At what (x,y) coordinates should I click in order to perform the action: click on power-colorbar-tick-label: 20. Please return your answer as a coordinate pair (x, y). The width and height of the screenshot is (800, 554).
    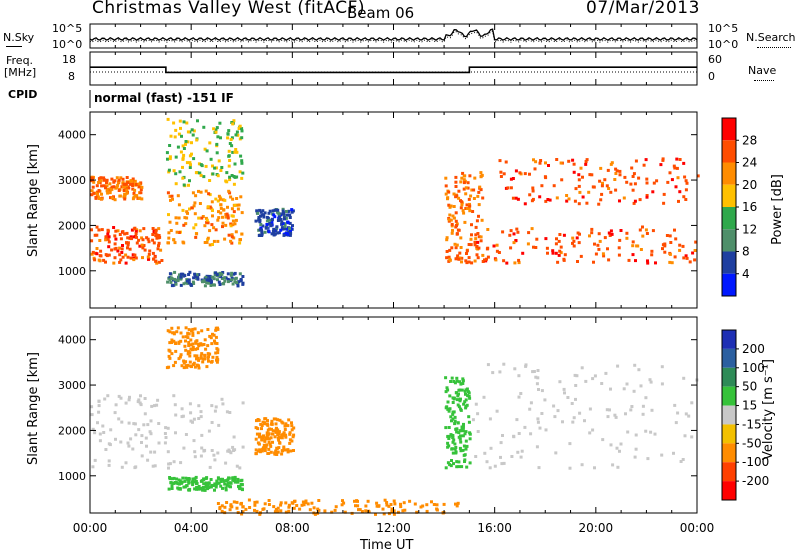
    Looking at the image, I should click on (749, 185).